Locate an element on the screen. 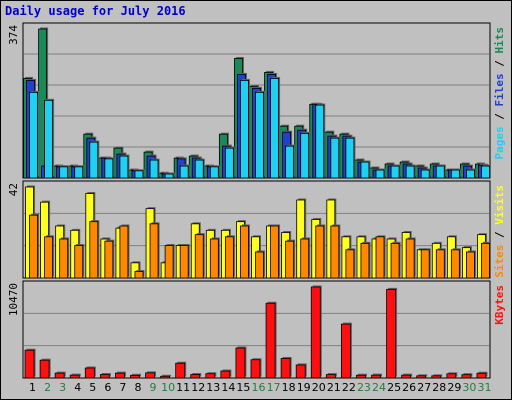 The height and width of the screenshot is (400, 512). x-tick-label-day-29: 29 is located at coordinates (454, 387).